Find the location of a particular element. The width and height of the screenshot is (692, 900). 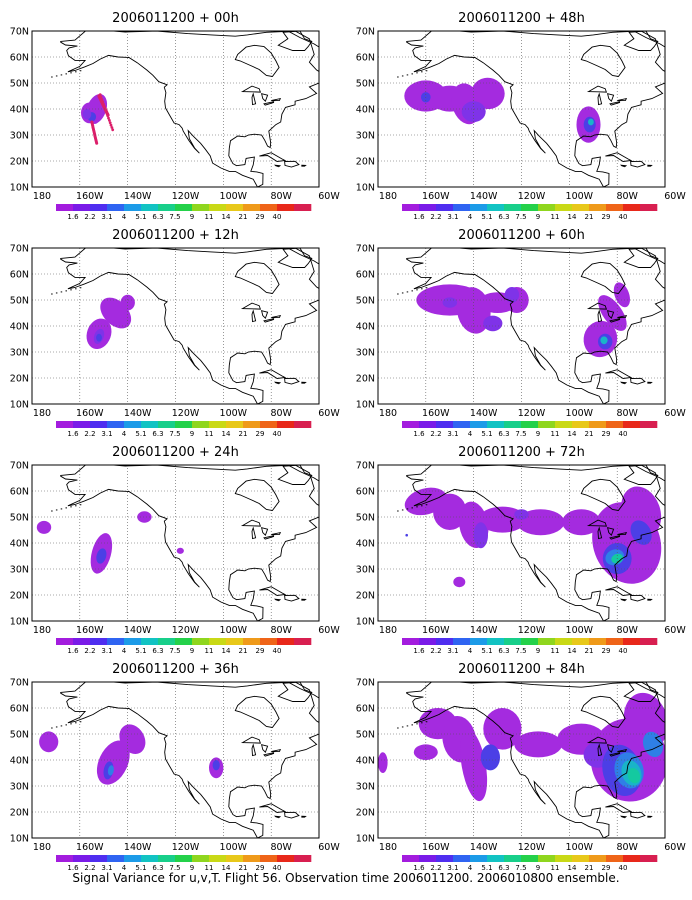

panel-title: 2006011200 + 48h is located at coordinates (521, 18).